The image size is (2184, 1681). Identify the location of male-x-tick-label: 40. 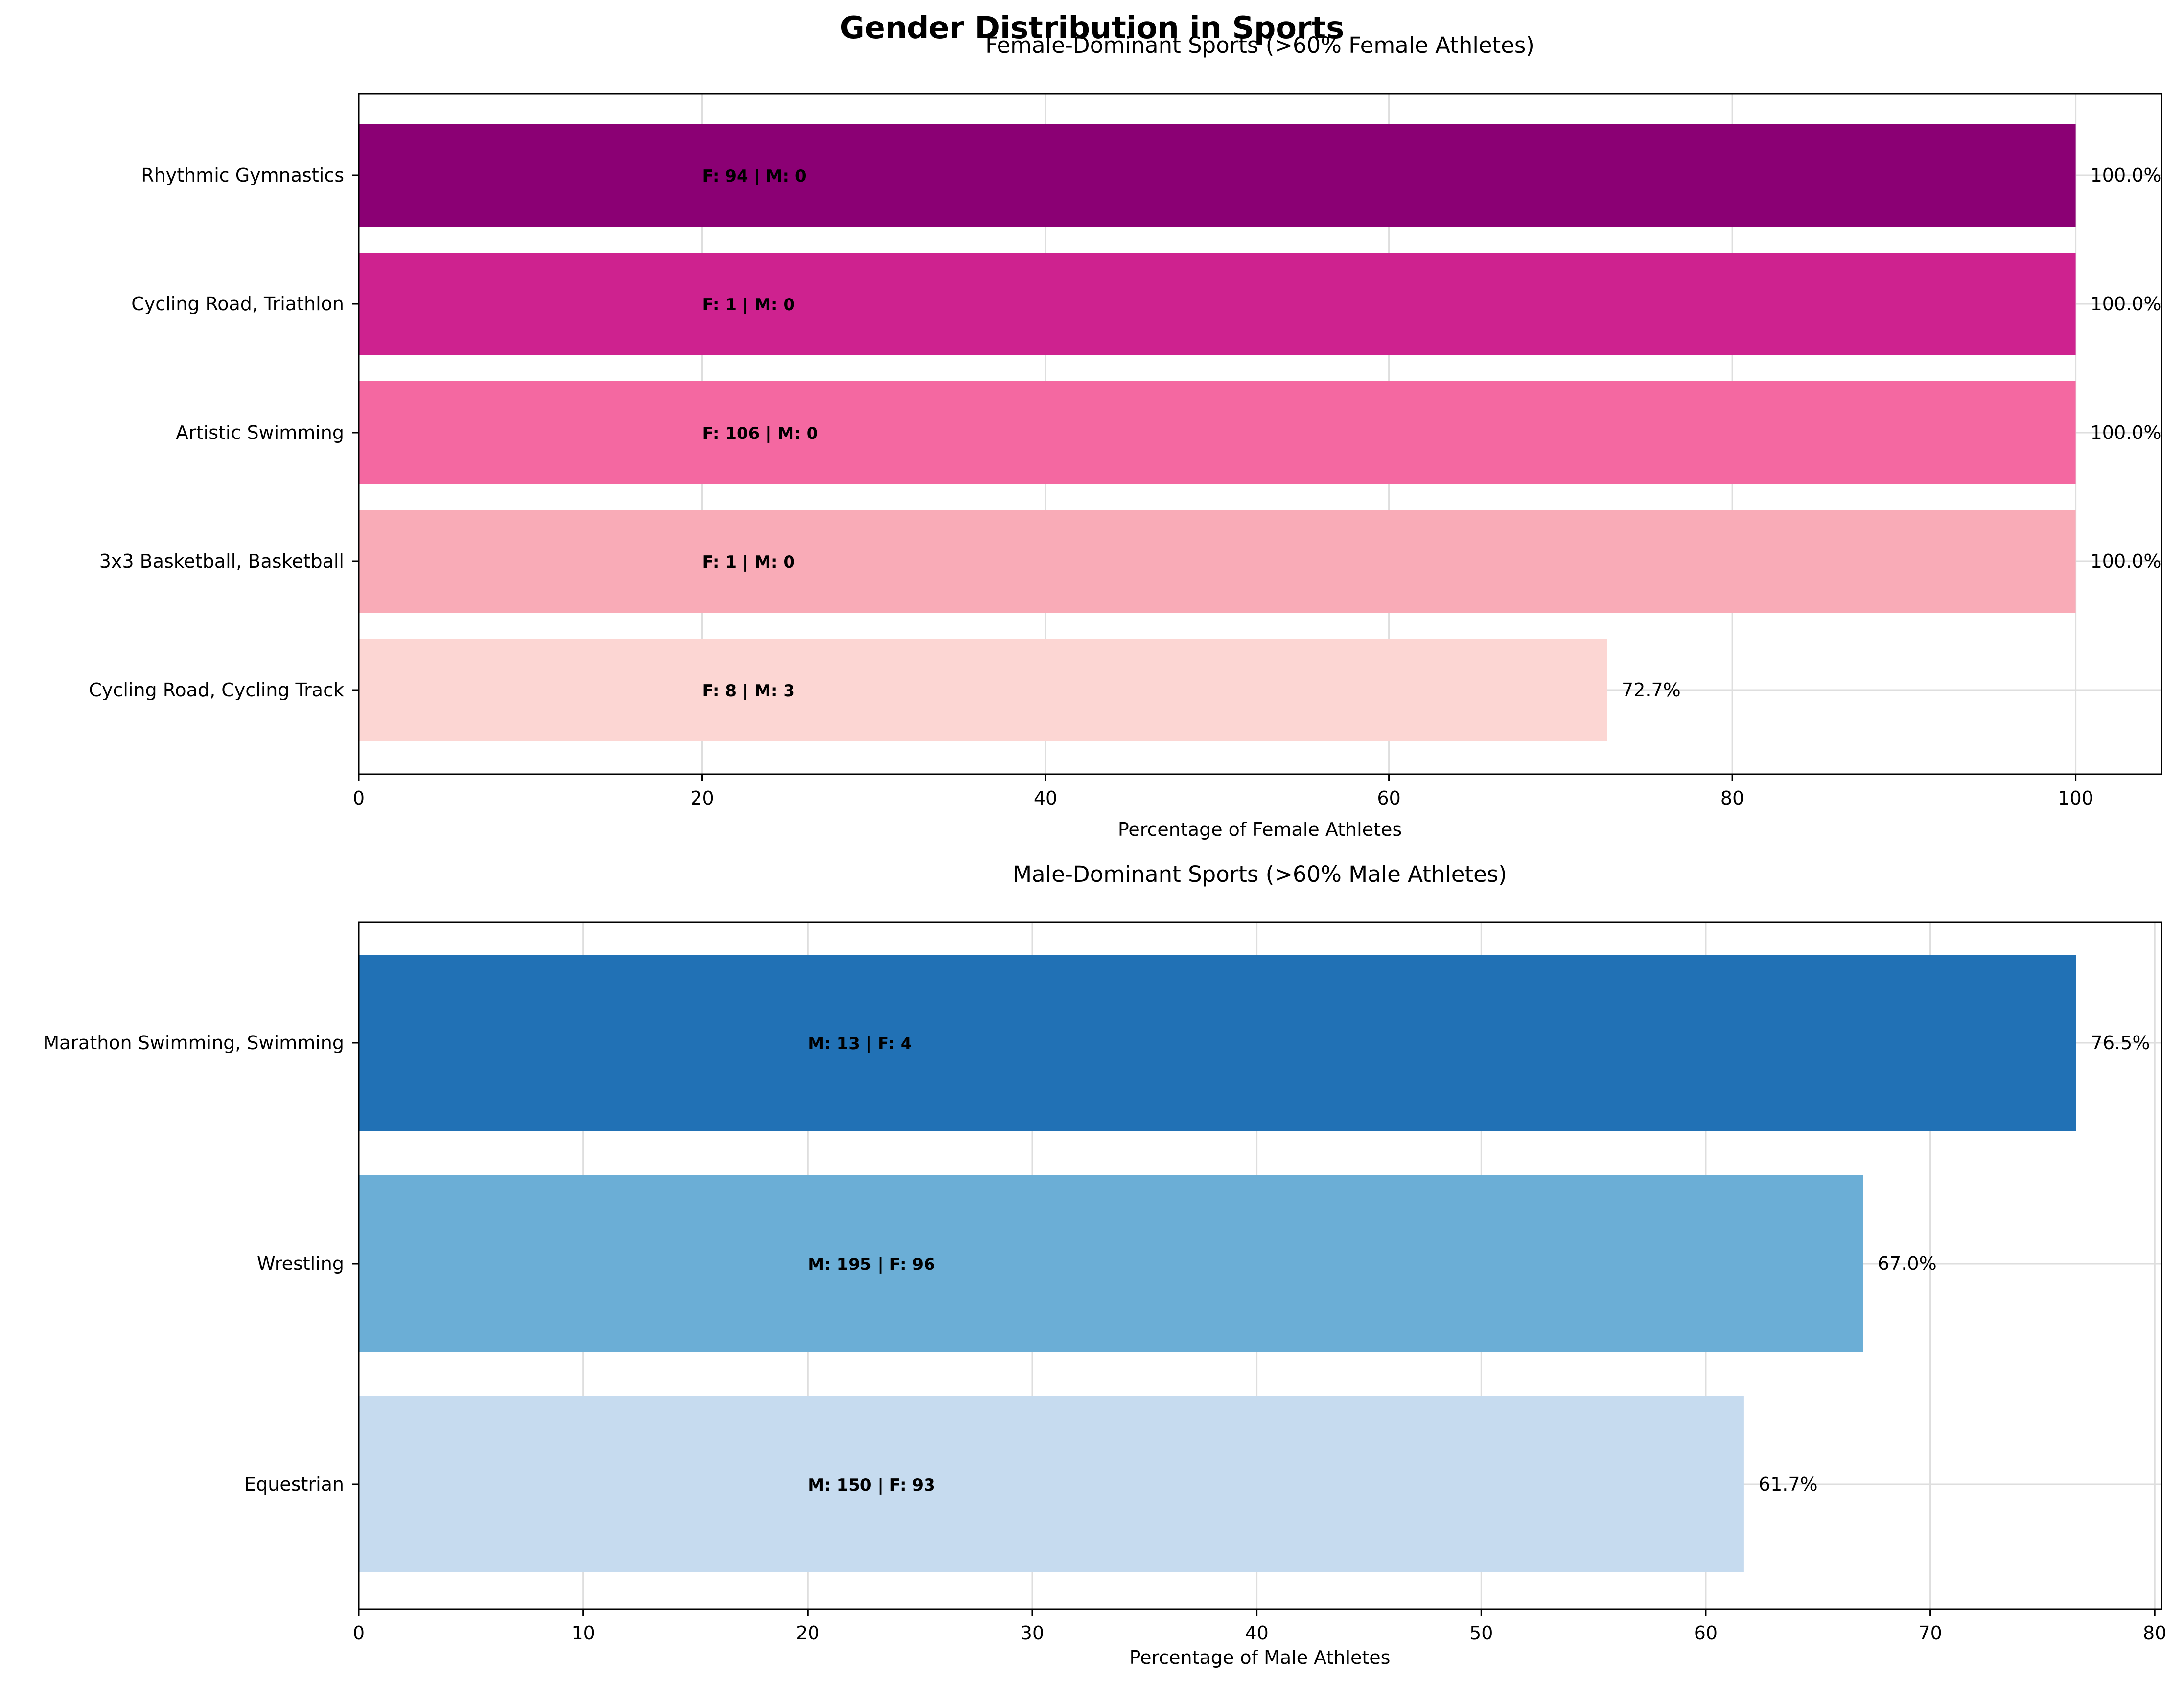
(1256, 1633).